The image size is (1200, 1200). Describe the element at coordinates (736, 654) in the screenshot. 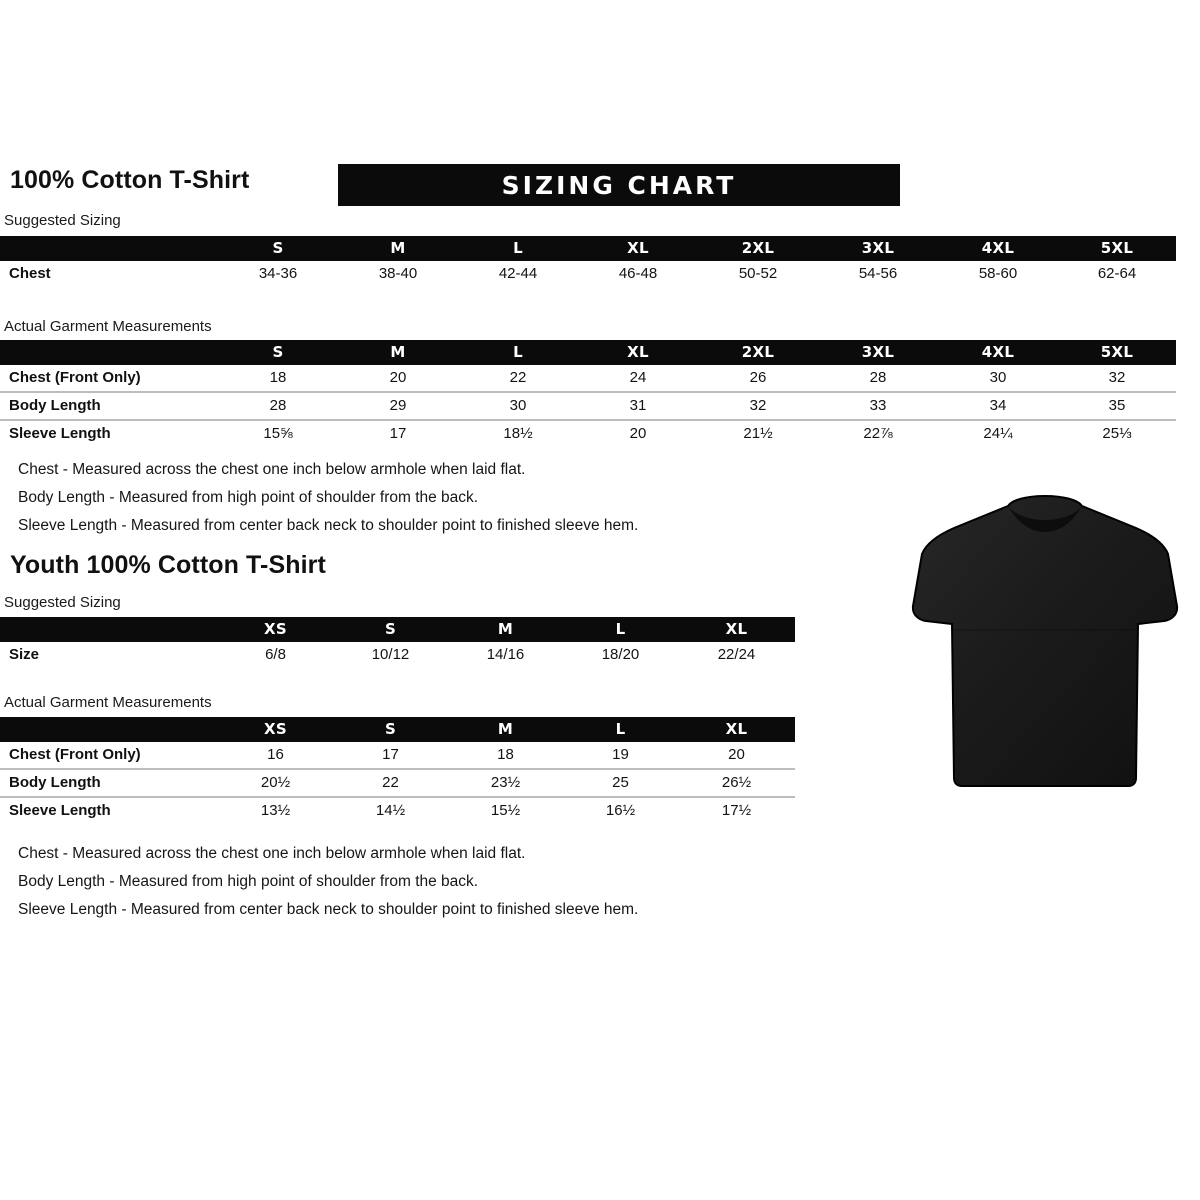

I see `cell-size-xl: 22/24` at that location.